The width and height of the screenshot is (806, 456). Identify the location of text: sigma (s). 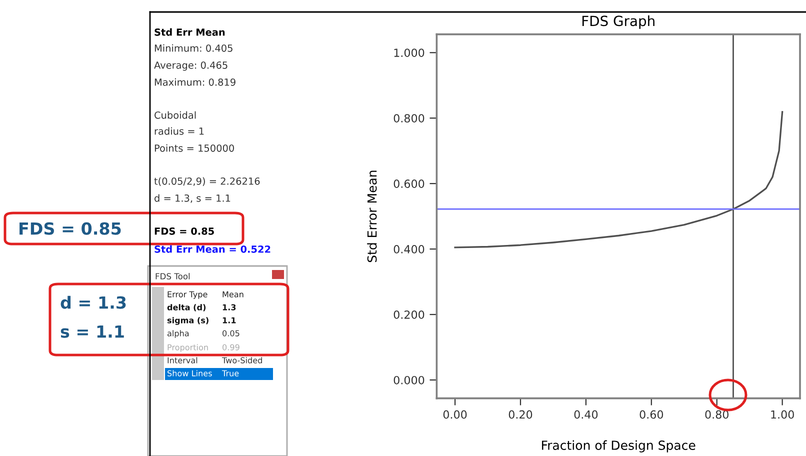
(187, 321).